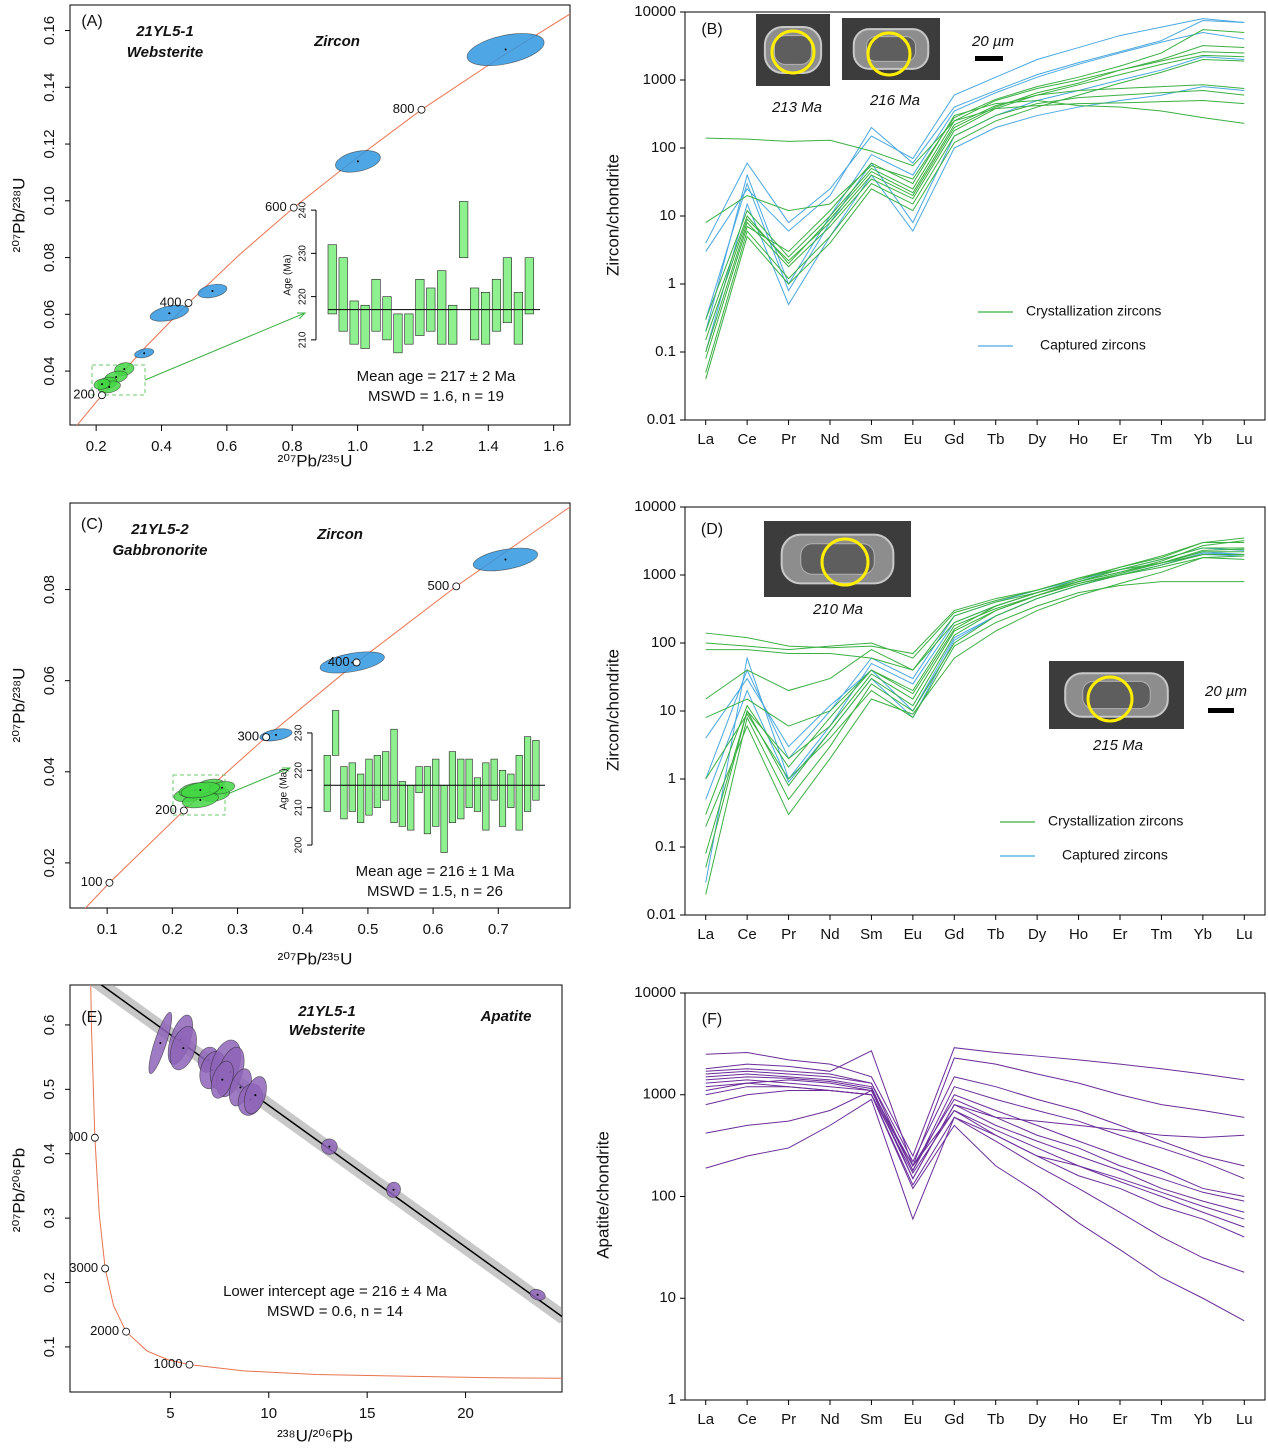 The height and width of the screenshot is (1450, 1268). Describe the element at coordinates (49, 1024) in the screenshot. I see `y-tick-label: 0.6` at that location.